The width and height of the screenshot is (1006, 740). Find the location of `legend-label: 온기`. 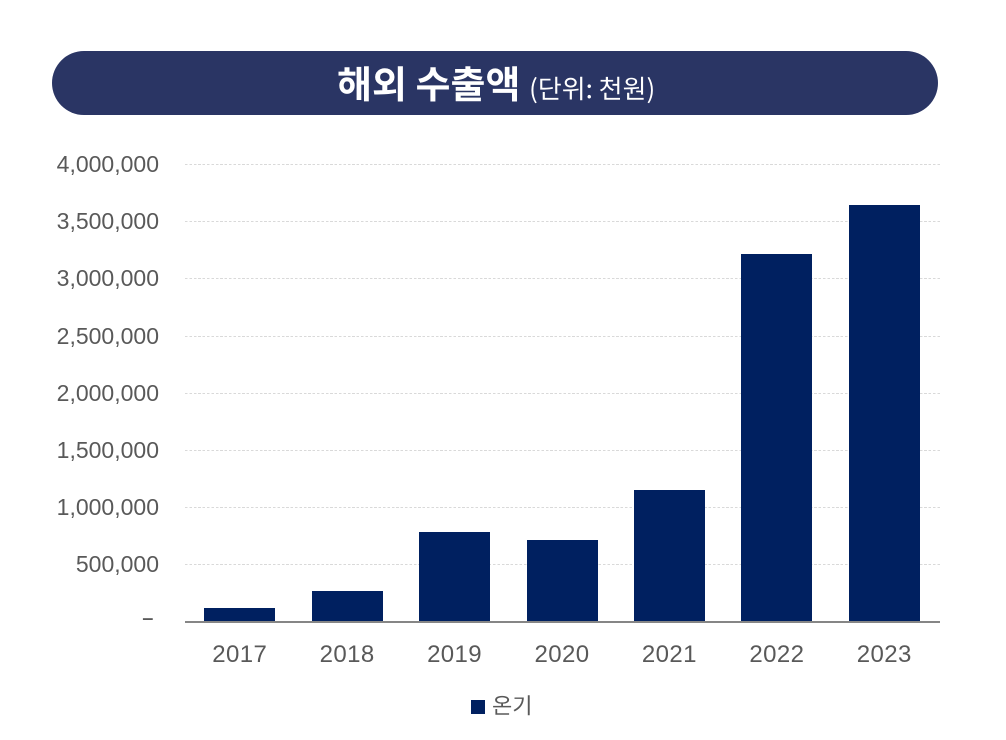

legend-label: 온기 is located at coordinates (512, 704).